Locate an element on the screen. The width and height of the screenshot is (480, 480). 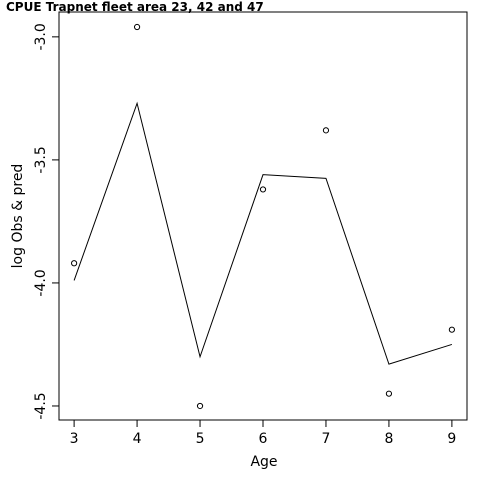
y-tick-label: -3.0 is located at coordinates (41, 36).